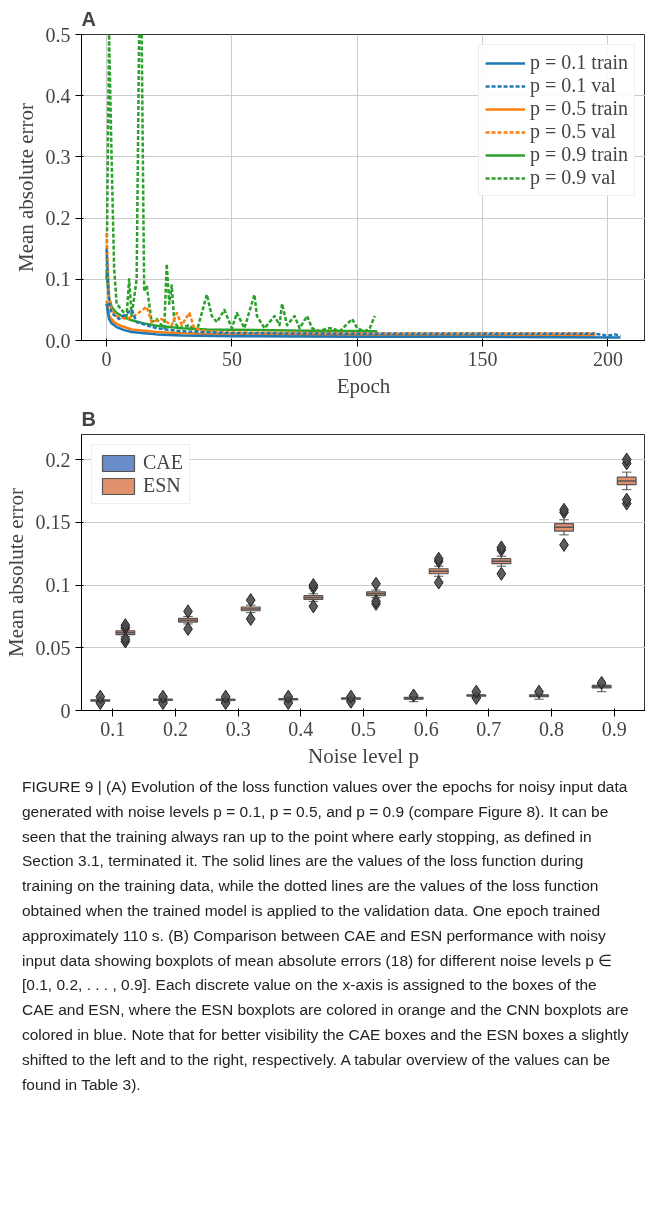 The image size is (651, 1217). I want to click on x-tick-label: 0.9, so click(614, 728).